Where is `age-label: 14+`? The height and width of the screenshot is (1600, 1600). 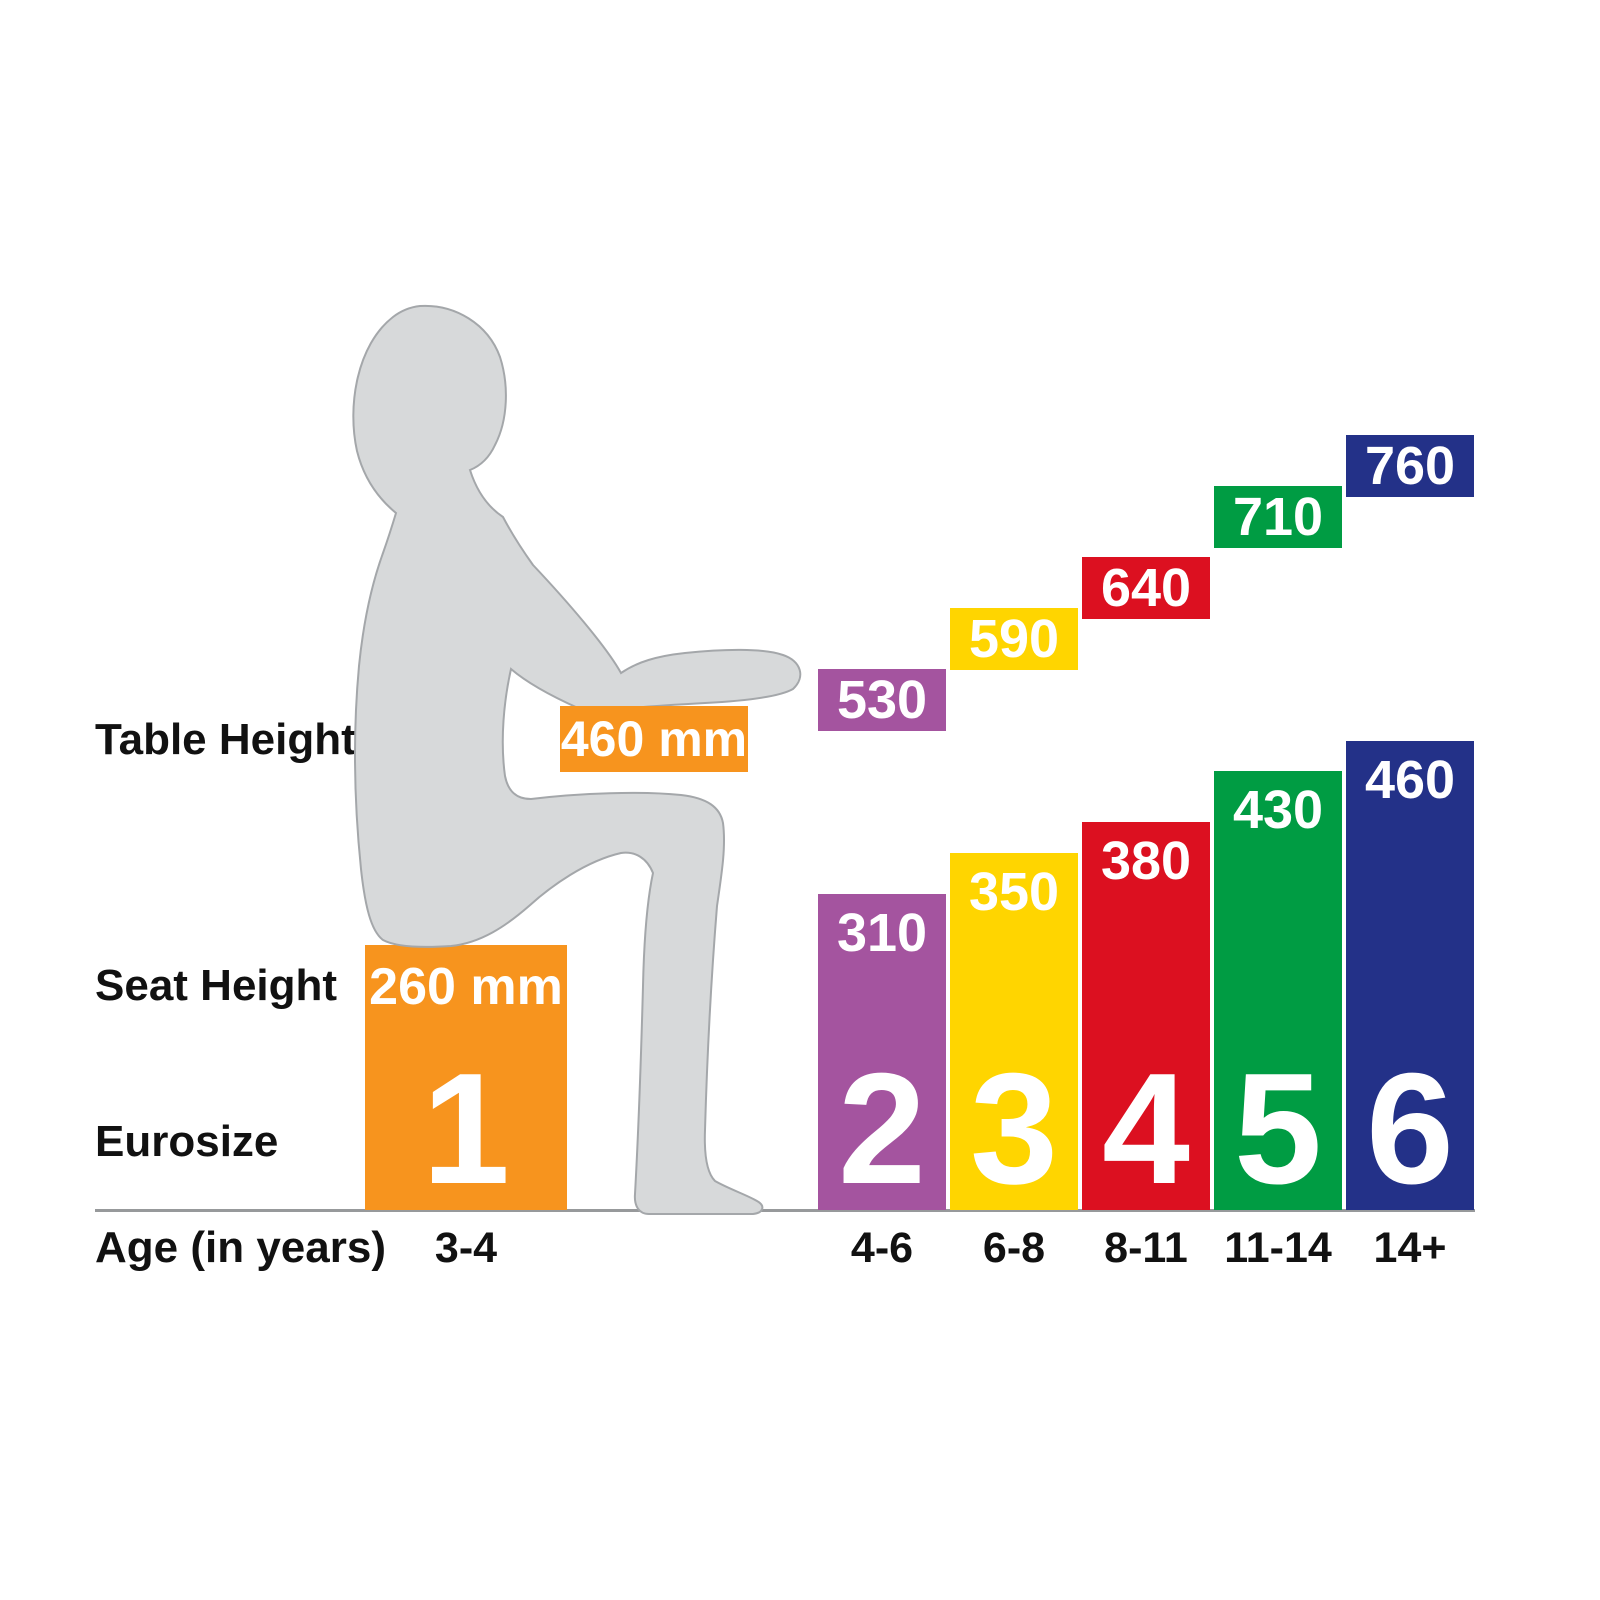 age-label: 14+ is located at coordinates (1410, 1248).